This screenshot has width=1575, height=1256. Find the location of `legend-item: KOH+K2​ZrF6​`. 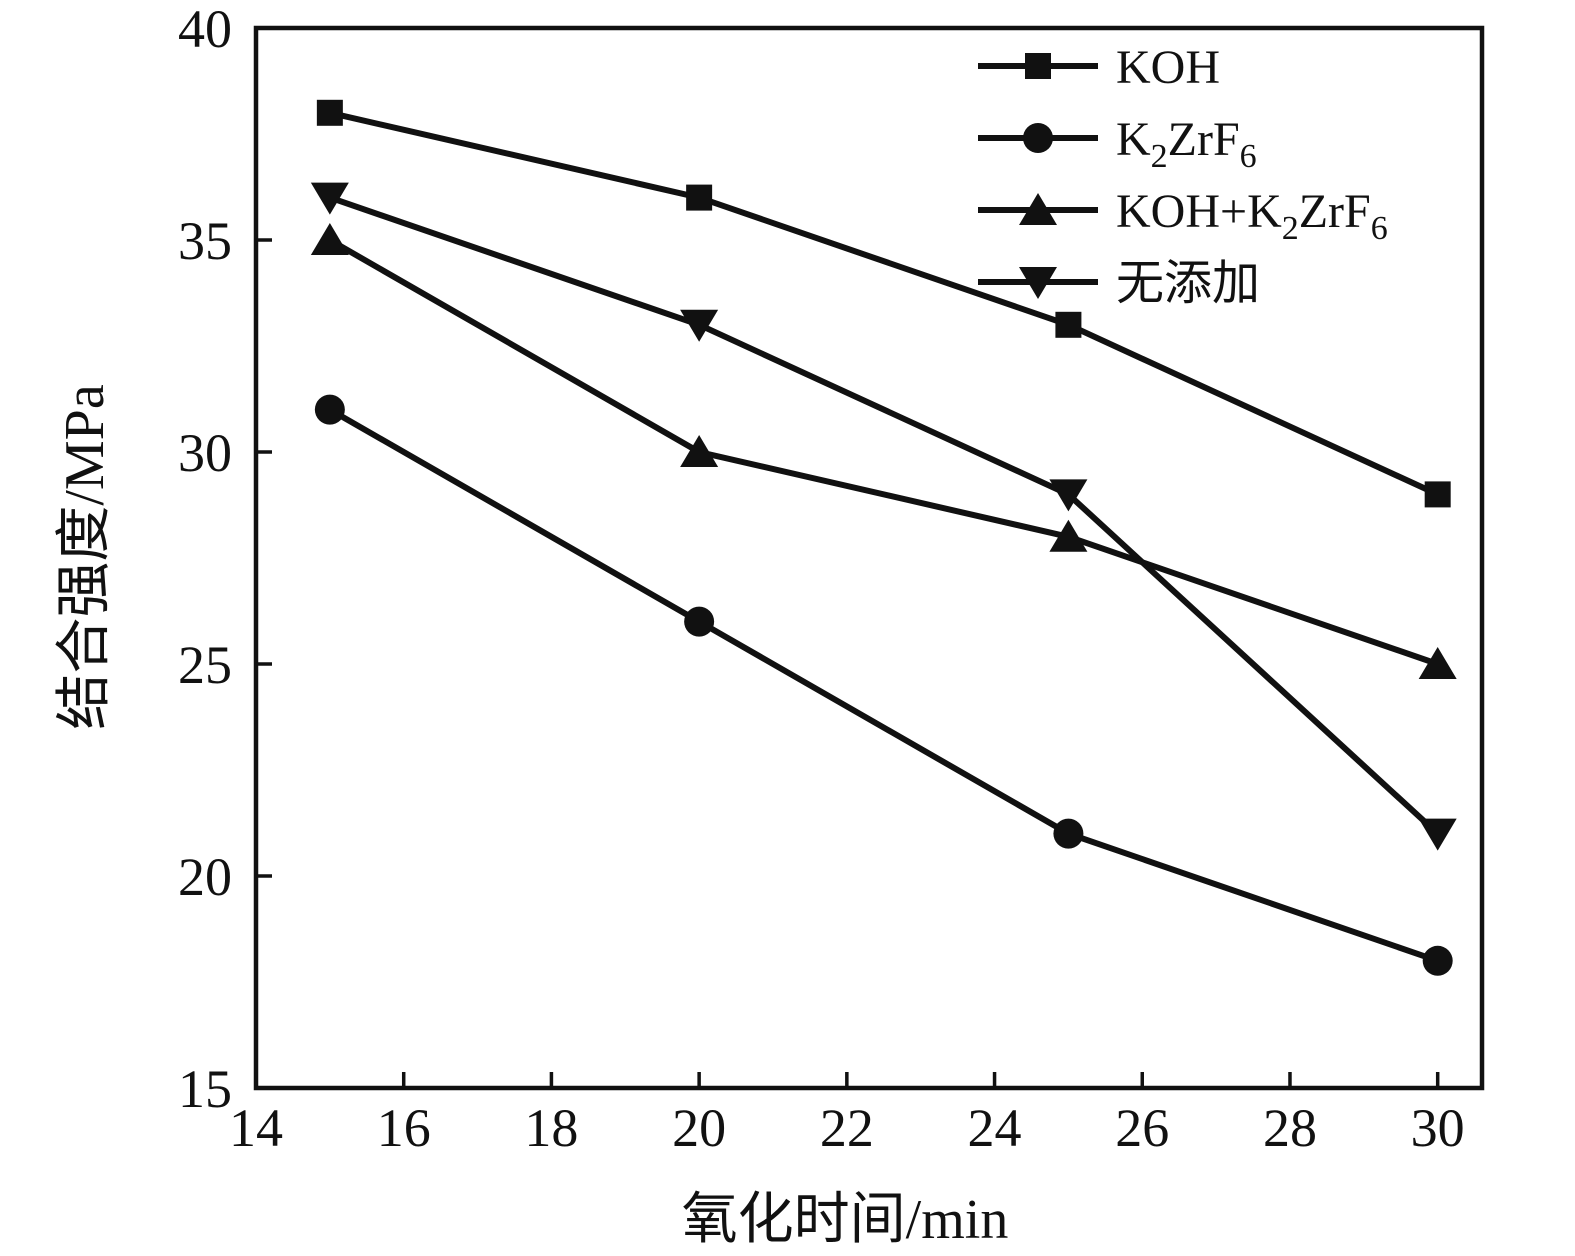

legend-item: KOH+K2​ZrF6​ is located at coordinates (1183, 216).